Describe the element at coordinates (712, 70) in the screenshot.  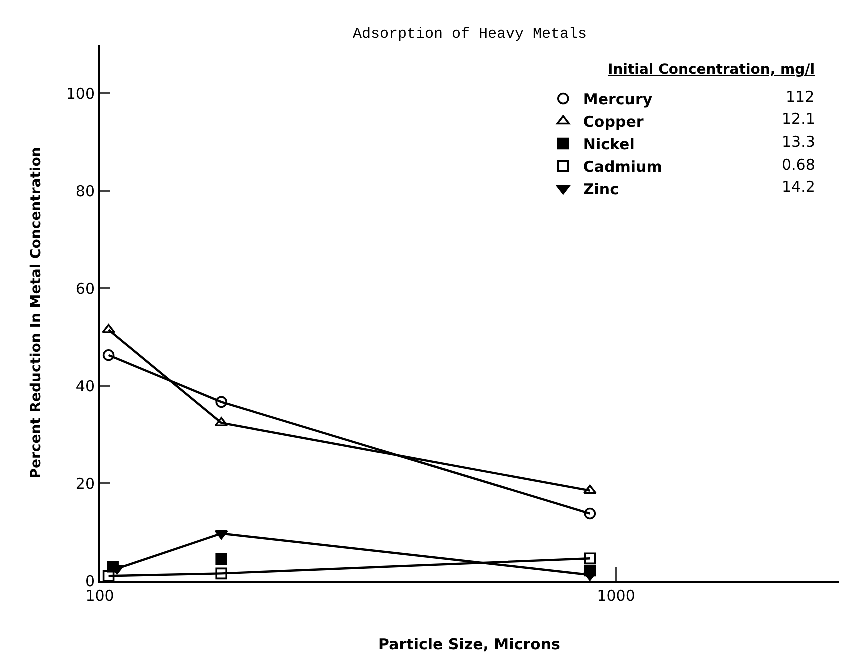
I see `legend-title: Initial Concentration, mg/l` at that location.